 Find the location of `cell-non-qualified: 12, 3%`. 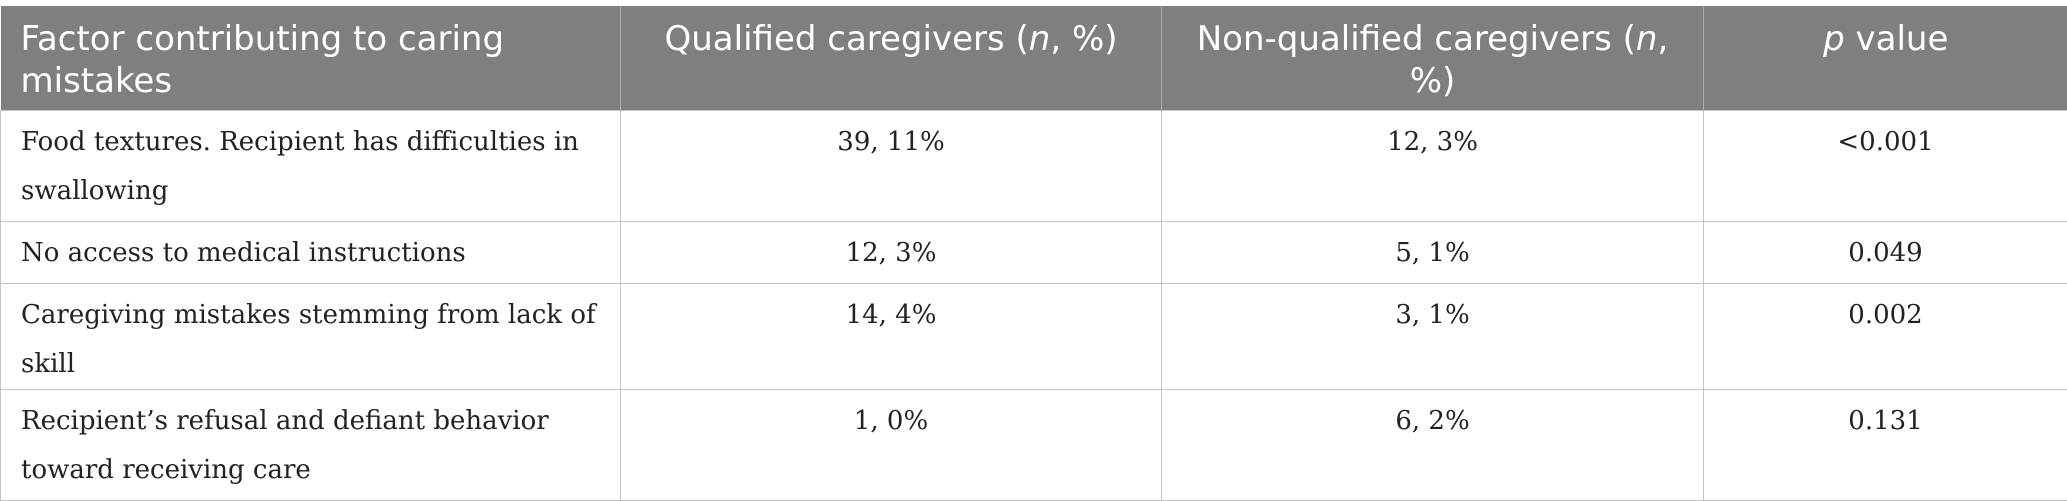

cell-non-qualified: 12, 3% is located at coordinates (1433, 165).